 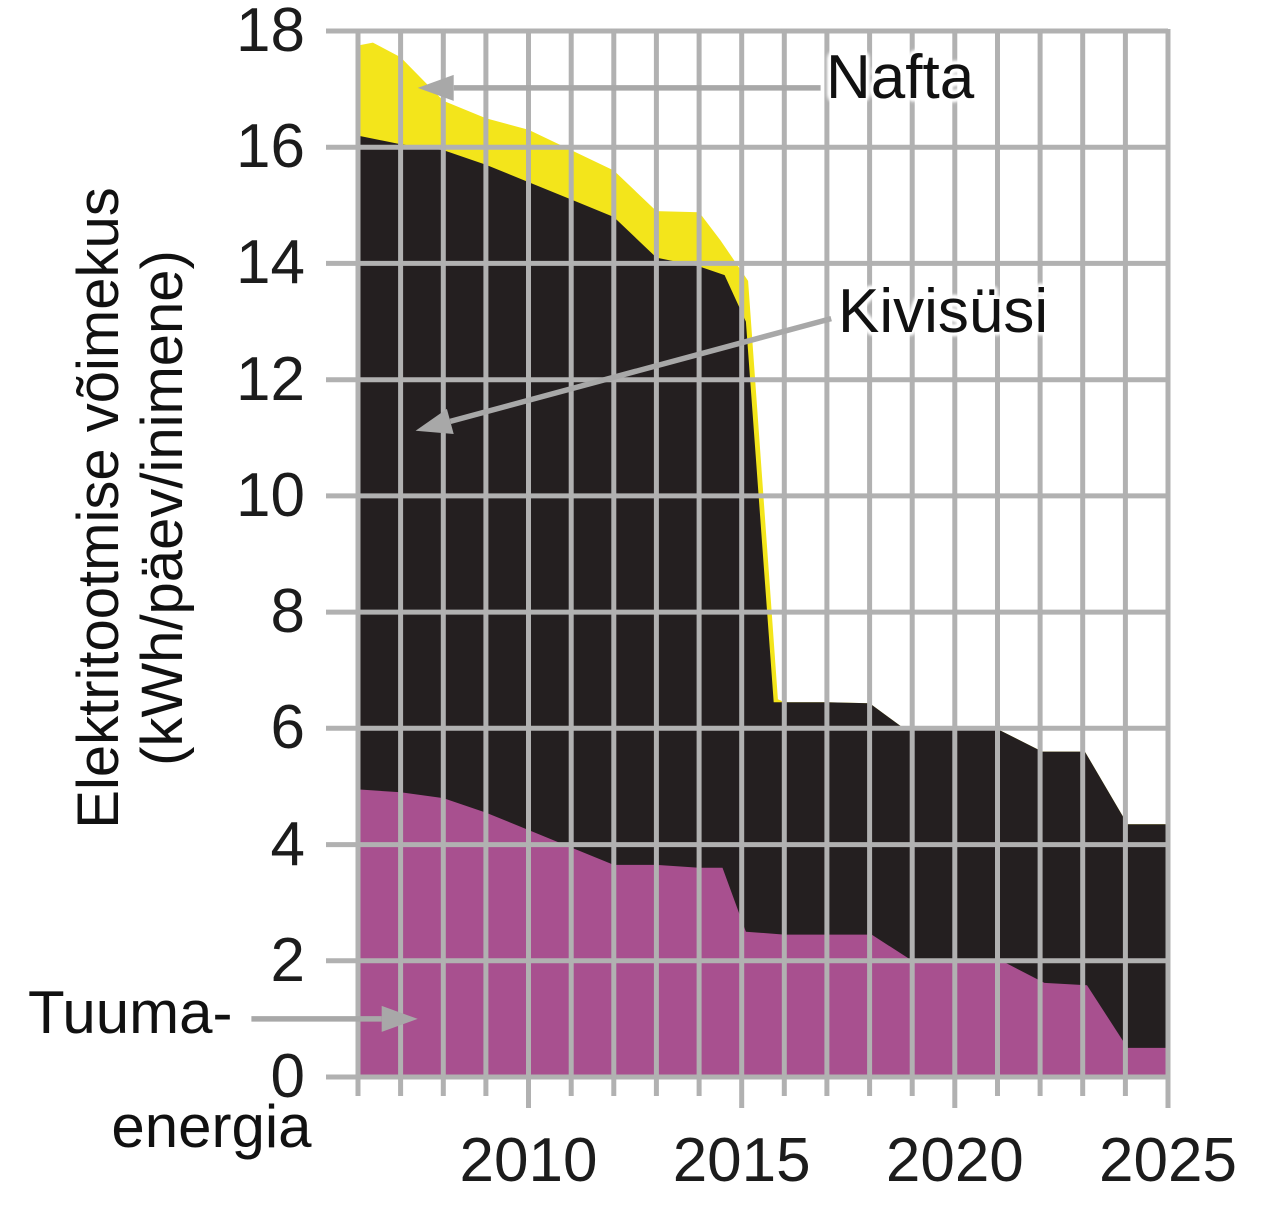 I want to click on y-axis-tick-label-4: 4, so click(x=287, y=844).